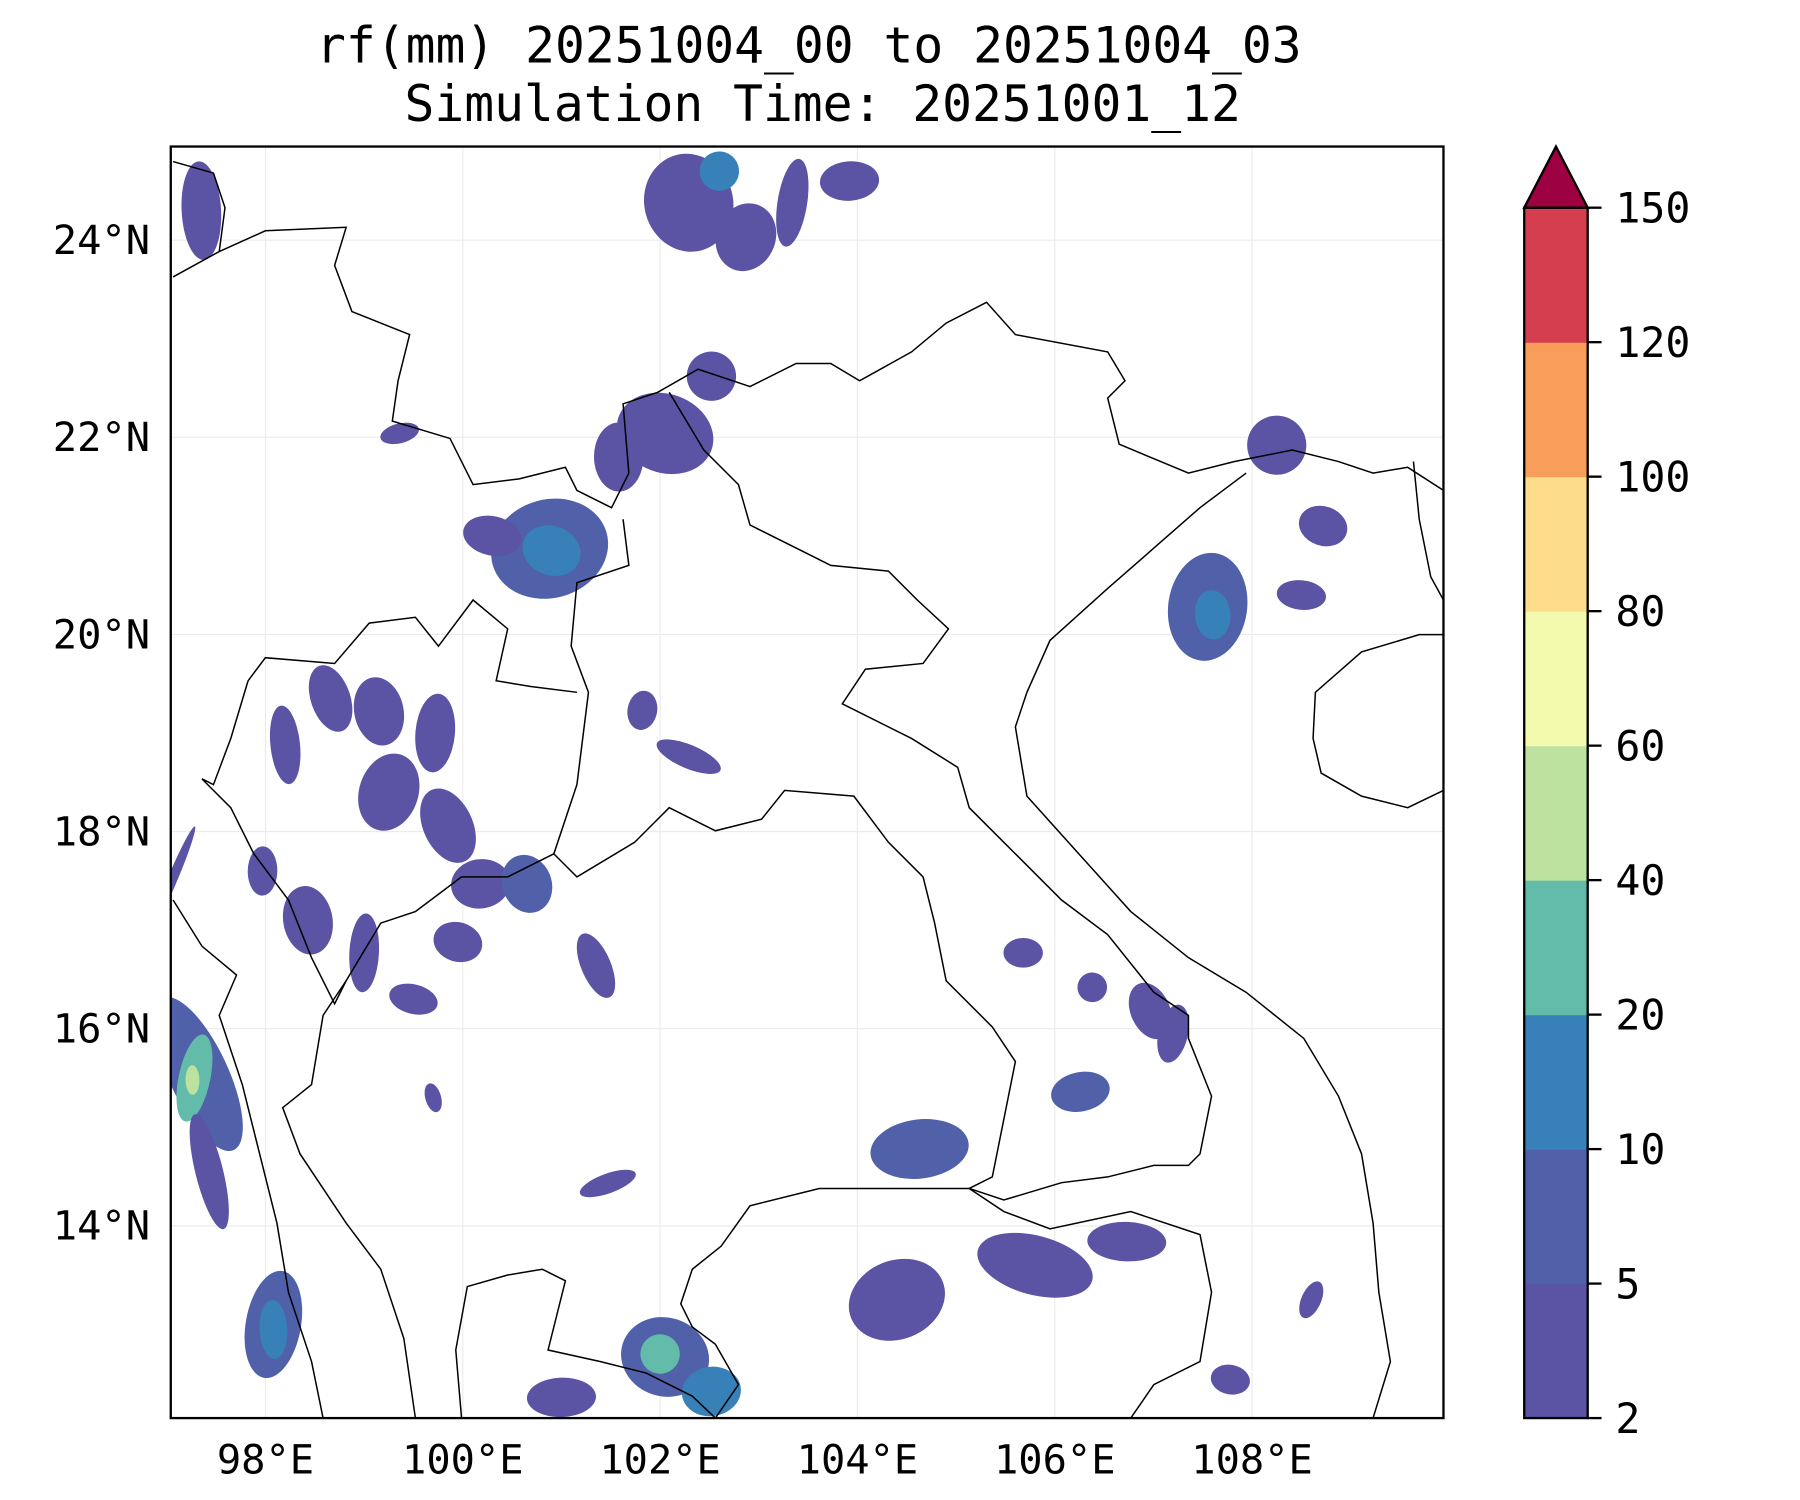  I want to click on colorbar-frame, so click(1556, 813).